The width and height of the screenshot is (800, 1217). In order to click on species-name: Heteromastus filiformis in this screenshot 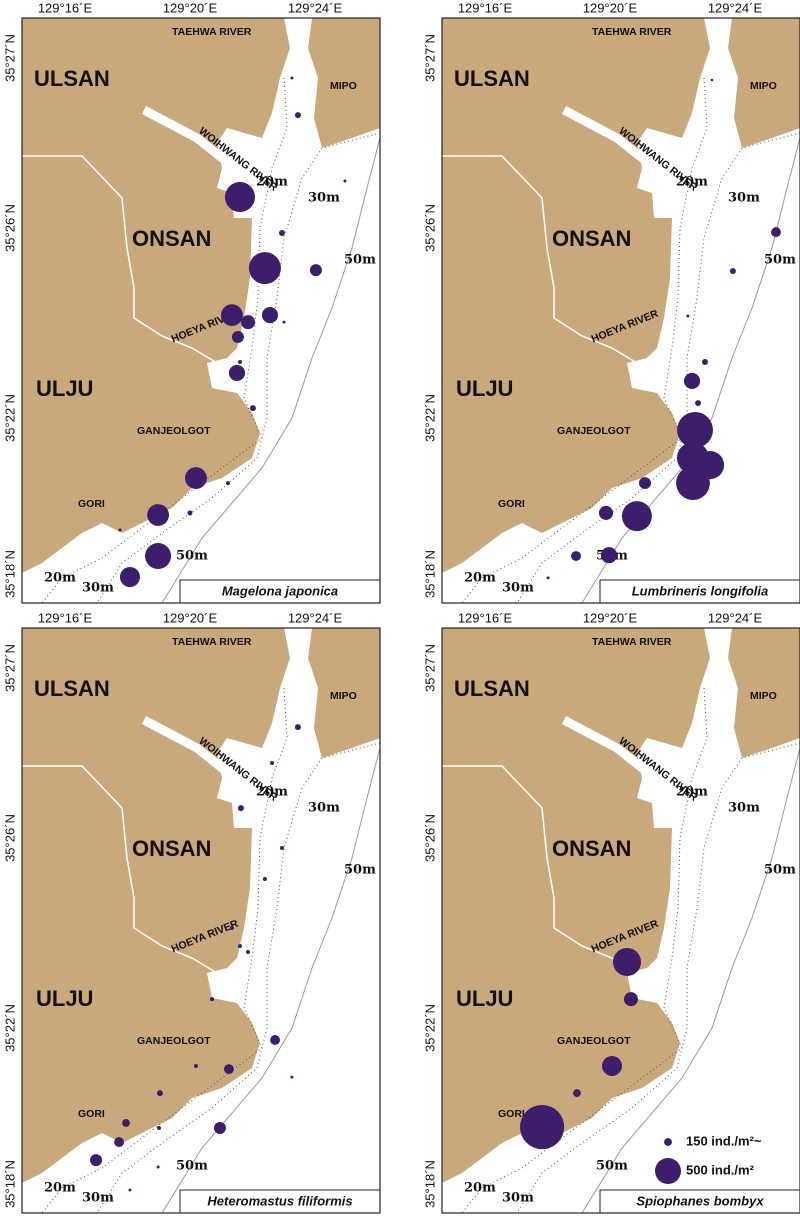, I will do `click(279, 1200)`.